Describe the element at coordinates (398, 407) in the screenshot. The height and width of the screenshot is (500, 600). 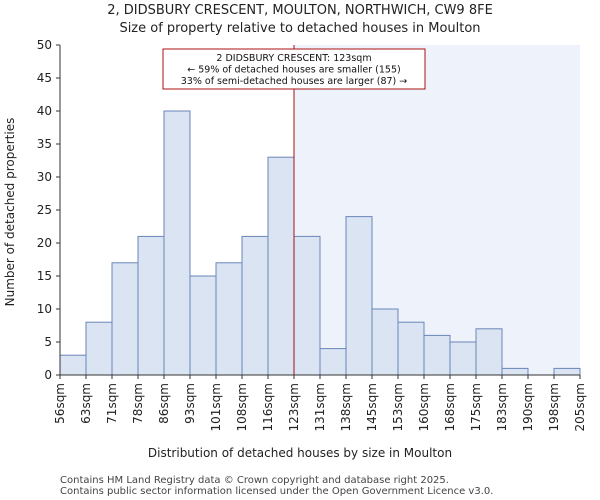
I see `x-tick-label: 153sqm` at that location.